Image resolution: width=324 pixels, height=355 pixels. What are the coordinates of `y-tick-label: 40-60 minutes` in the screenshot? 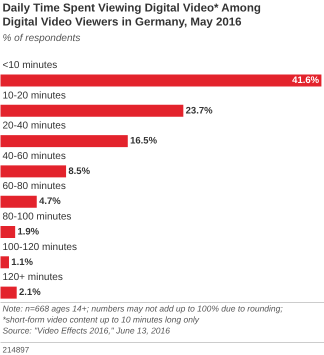 It's located at (34, 156).